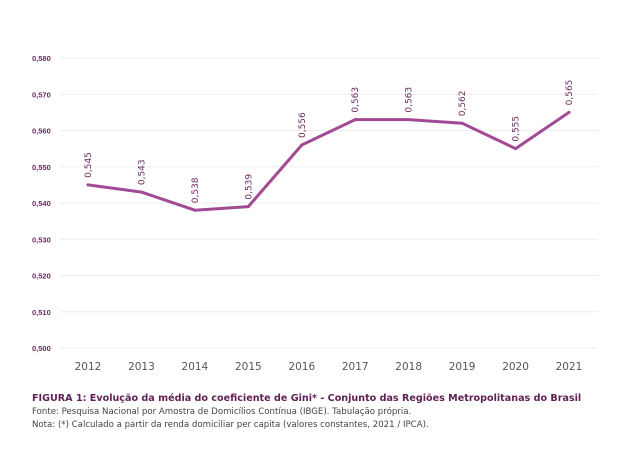 The height and width of the screenshot is (476, 630). I want to click on data-label: 0,556, so click(303, 125).